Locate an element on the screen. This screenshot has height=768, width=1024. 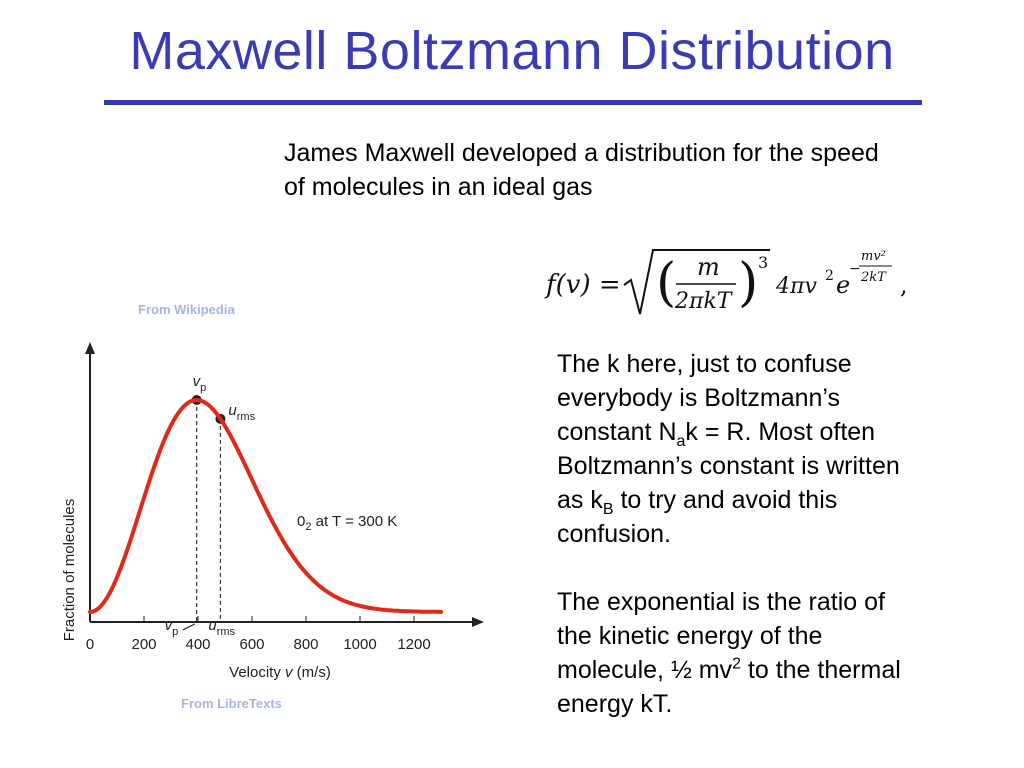
curve-label: 02 at T = 300 K is located at coordinates (347, 523).